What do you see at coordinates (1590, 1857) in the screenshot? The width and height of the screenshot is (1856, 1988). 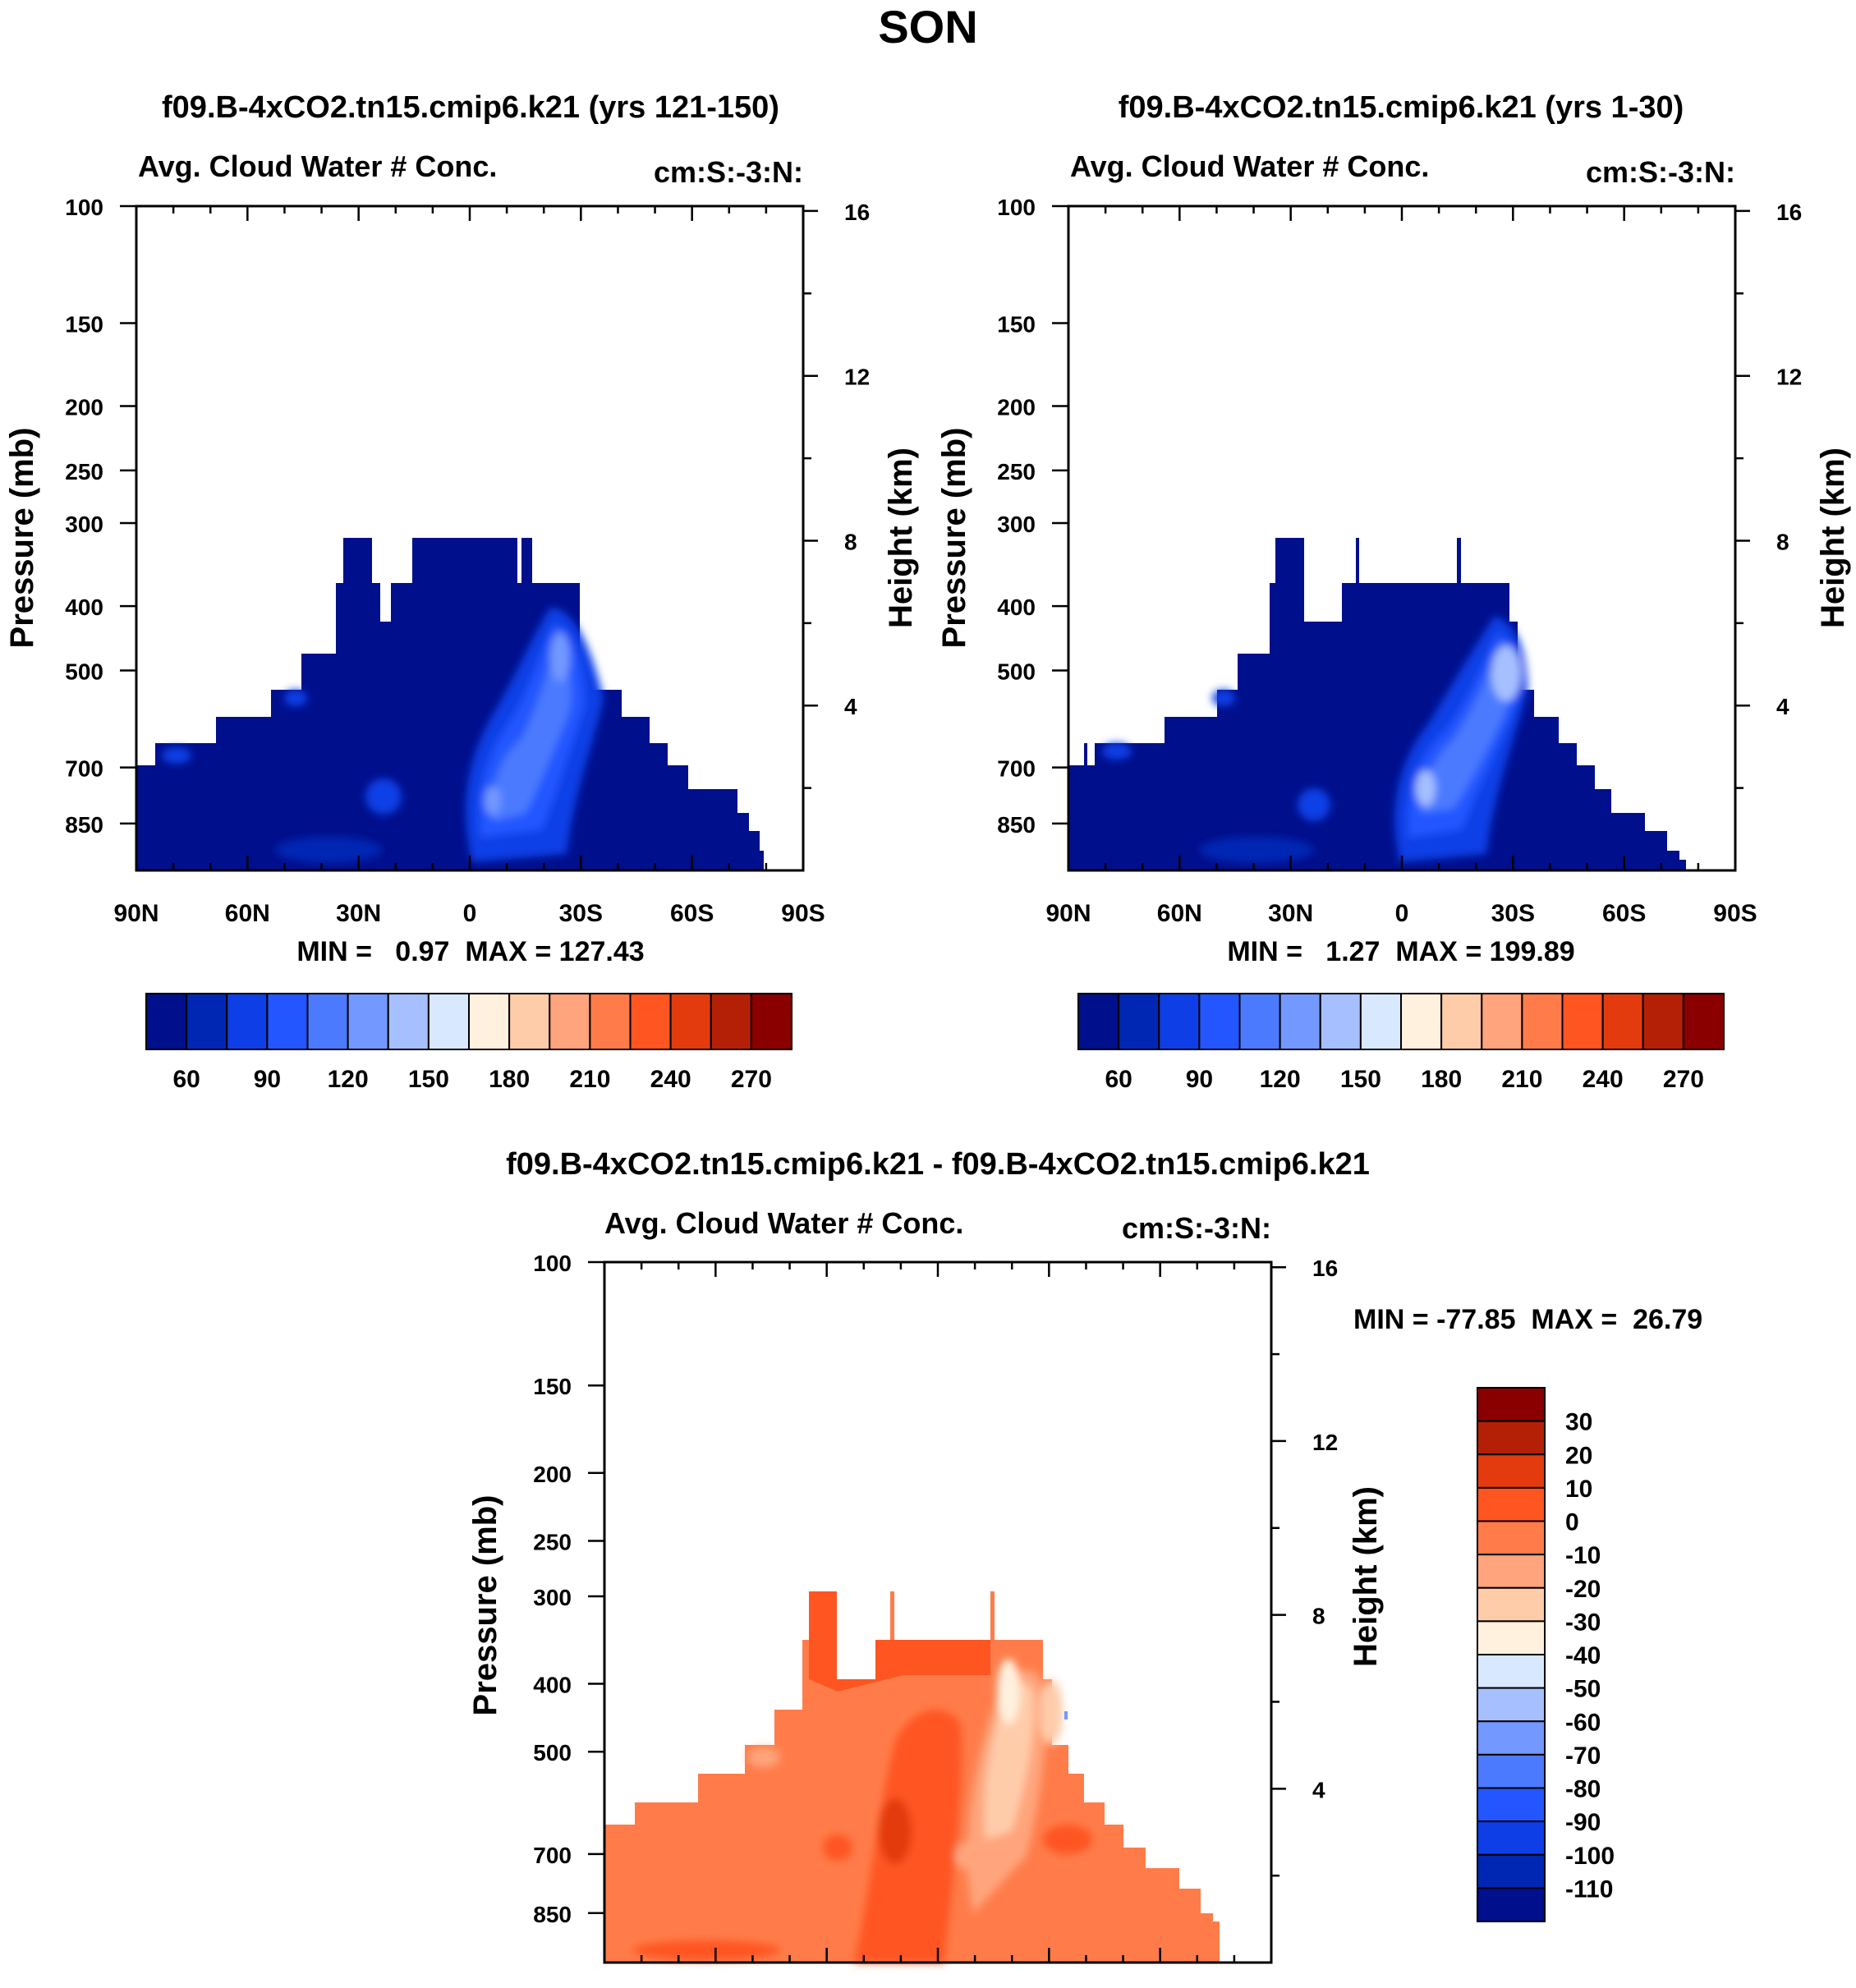 I see `colorbar-label: -100` at bounding box center [1590, 1857].